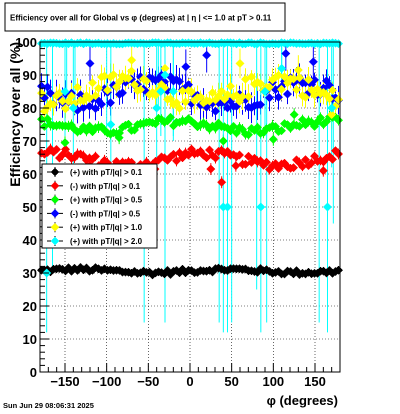 The image size is (400, 414). I want to click on x-tick-label: −50, so click(148, 381).